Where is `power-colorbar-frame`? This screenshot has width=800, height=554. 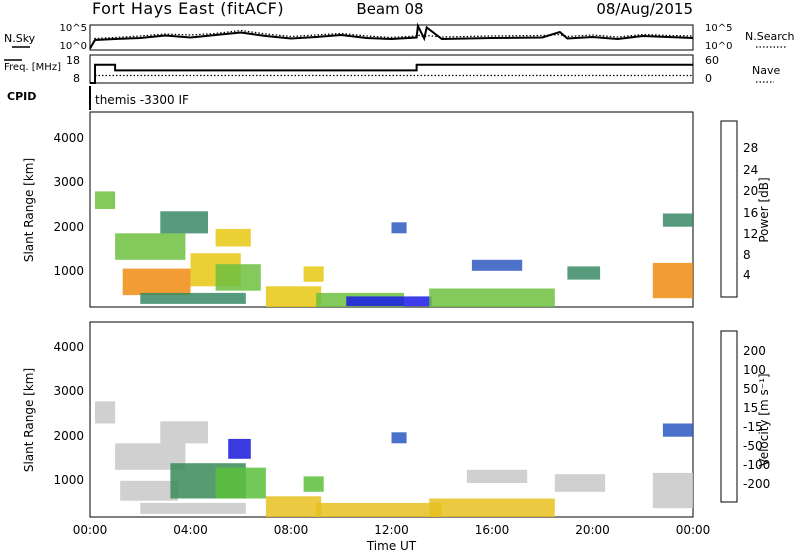 power-colorbar-frame is located at coordinates (729, 209).